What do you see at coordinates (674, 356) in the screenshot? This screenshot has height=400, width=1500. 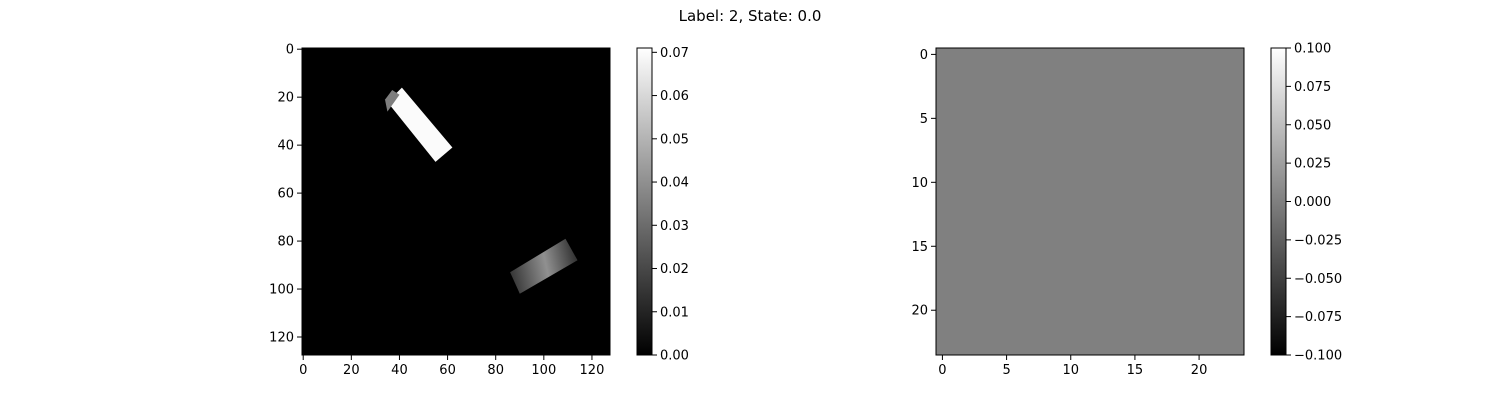 I see `left-colorbar-tick-label: 0.00` at bounding box center [674, 356].